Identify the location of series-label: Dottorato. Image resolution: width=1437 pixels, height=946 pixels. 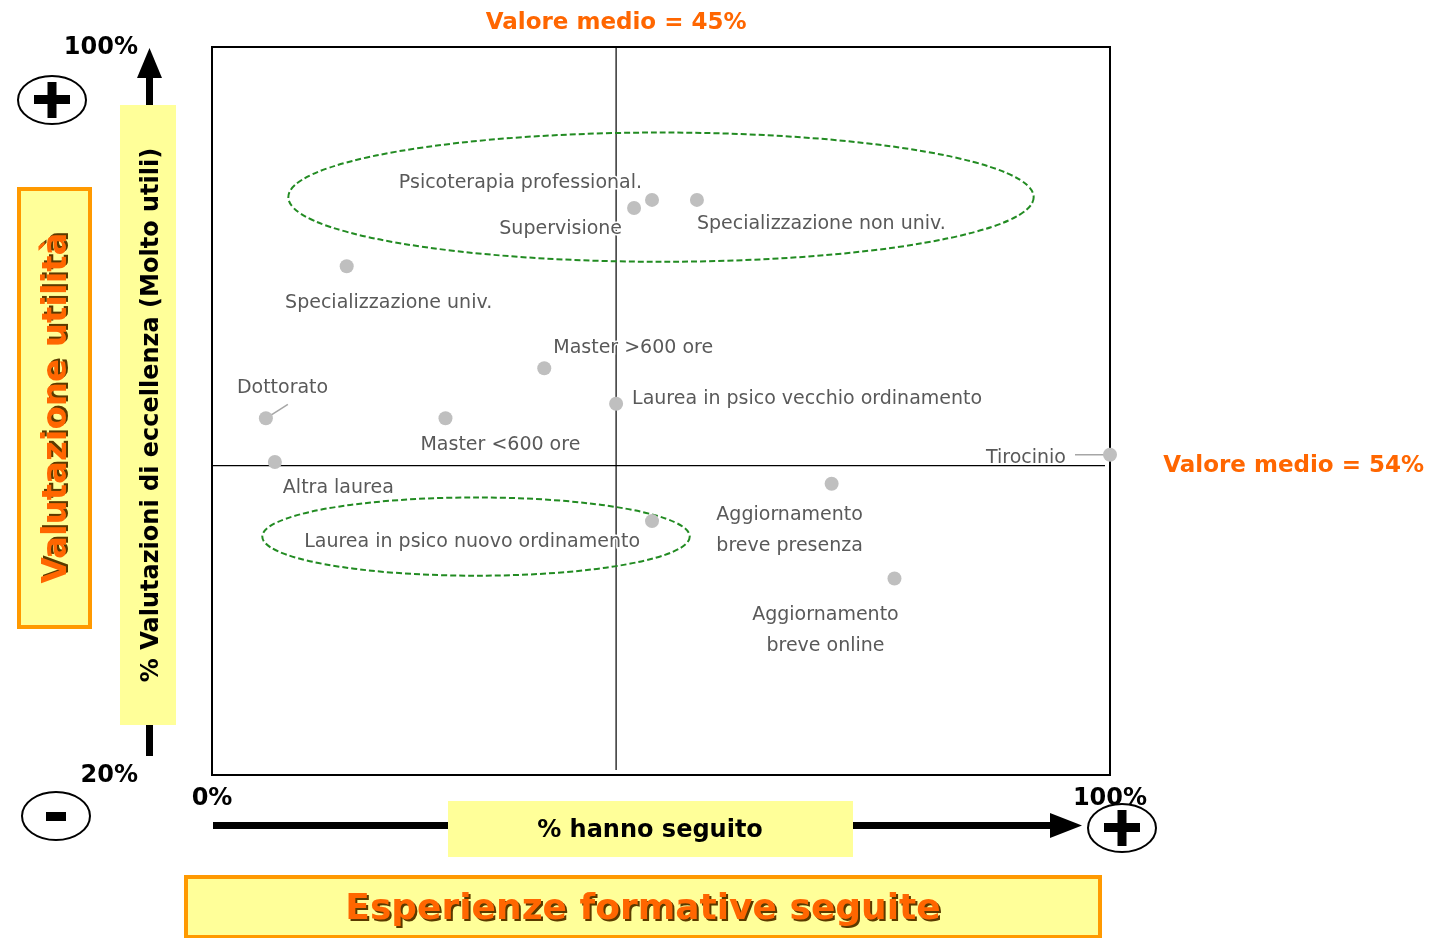
(282, 385).